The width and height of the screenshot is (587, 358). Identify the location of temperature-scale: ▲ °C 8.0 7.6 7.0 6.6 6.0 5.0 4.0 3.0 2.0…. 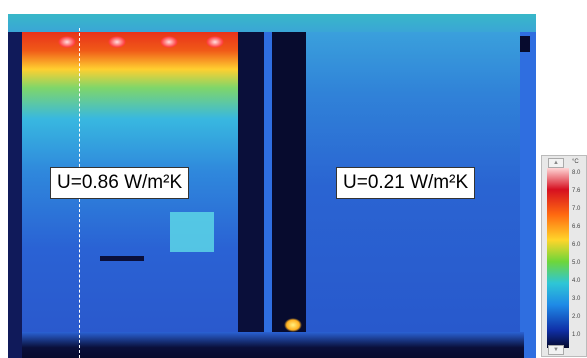
(564, 256).